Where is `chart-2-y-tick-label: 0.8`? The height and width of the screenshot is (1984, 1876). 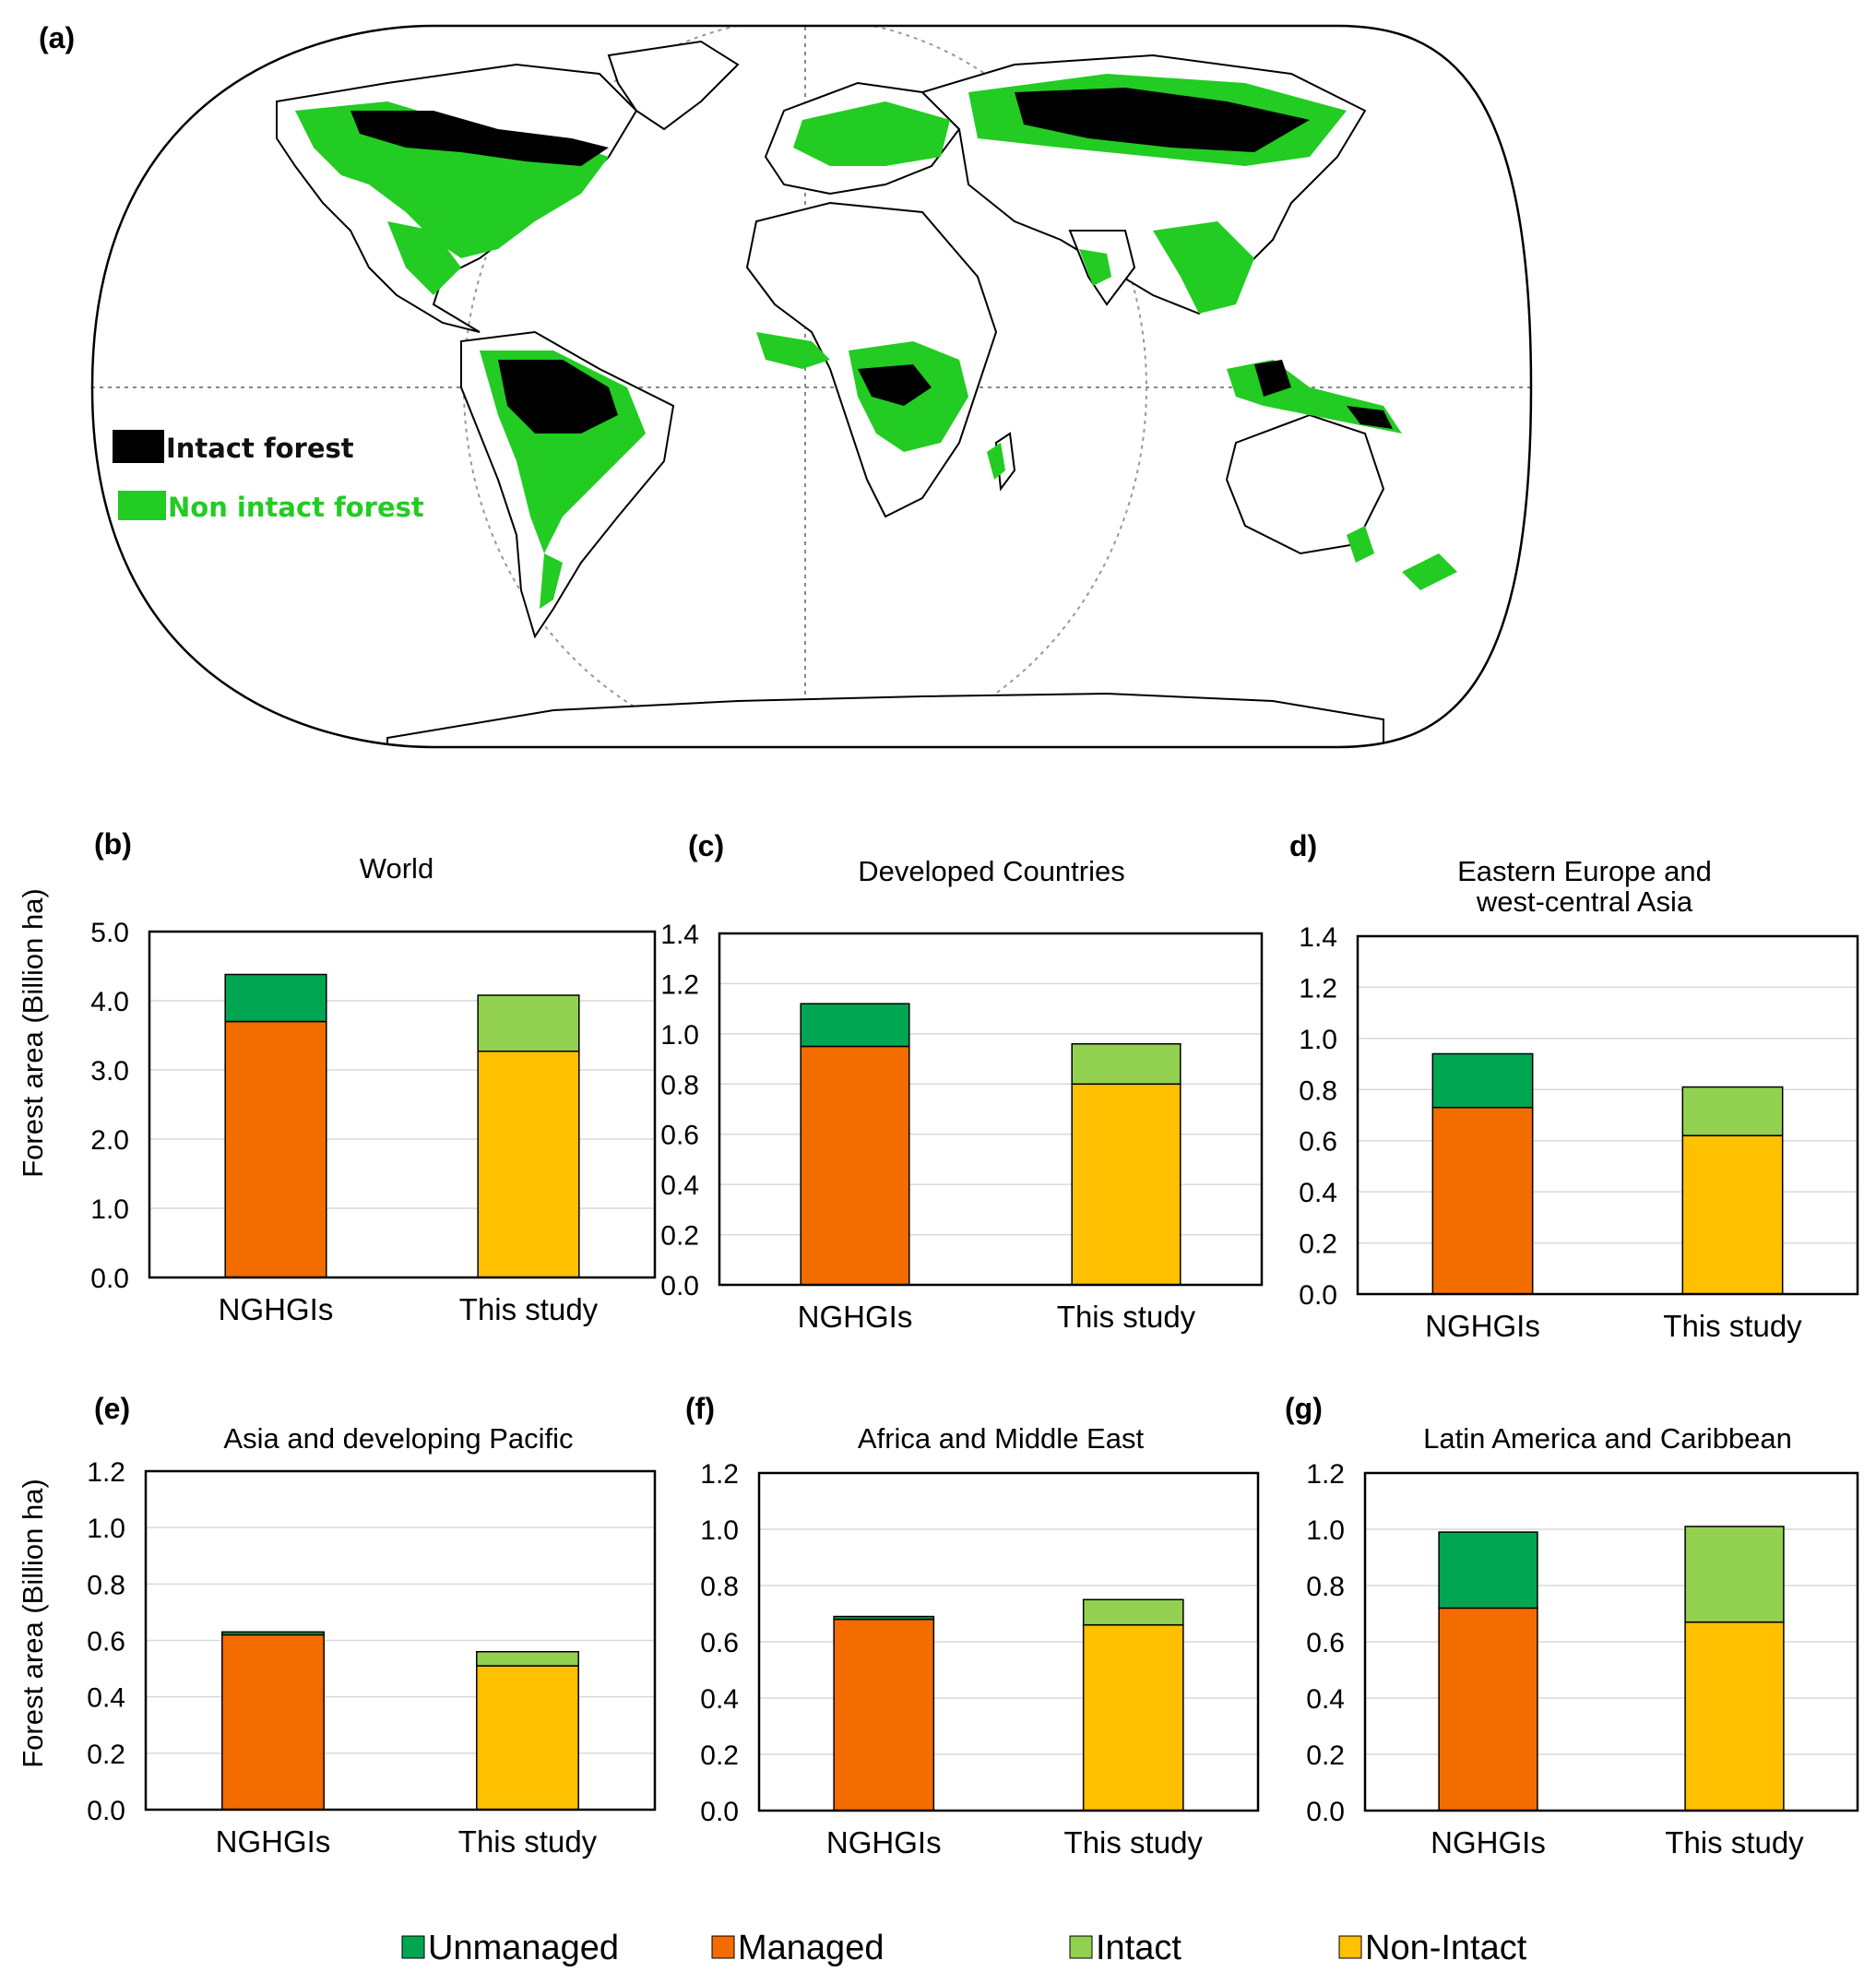
chart-2-y-tick-label: 0.8 is located at coordinates (1318, 1090).